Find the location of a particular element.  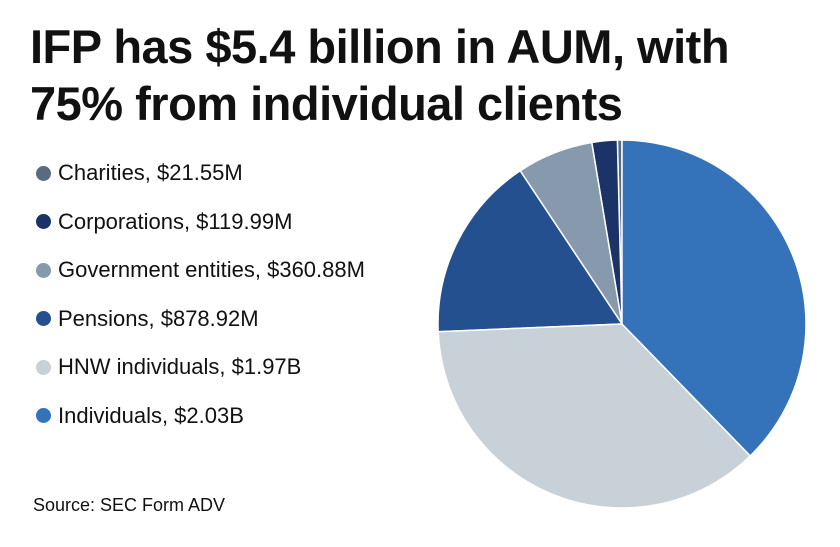

legend-item: Corporations, $119.99M is located at coordinates (200, 222).